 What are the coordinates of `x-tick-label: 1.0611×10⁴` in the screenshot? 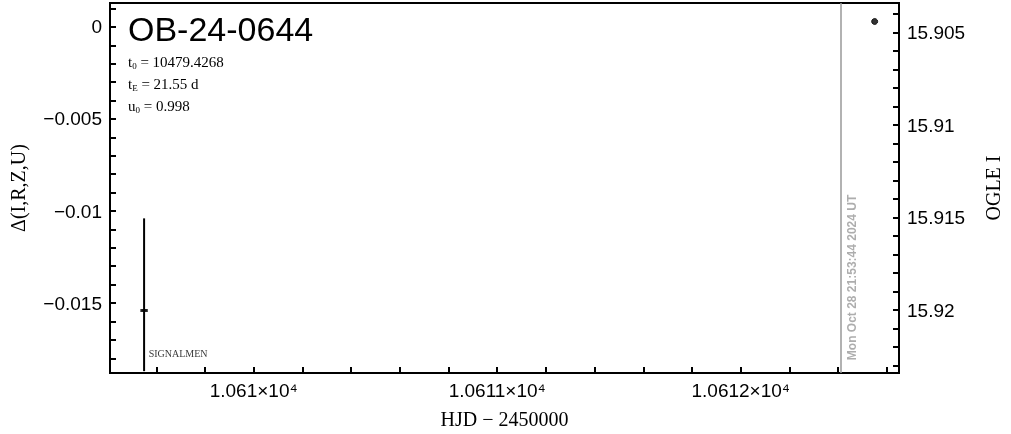 It's located at (497, 390).